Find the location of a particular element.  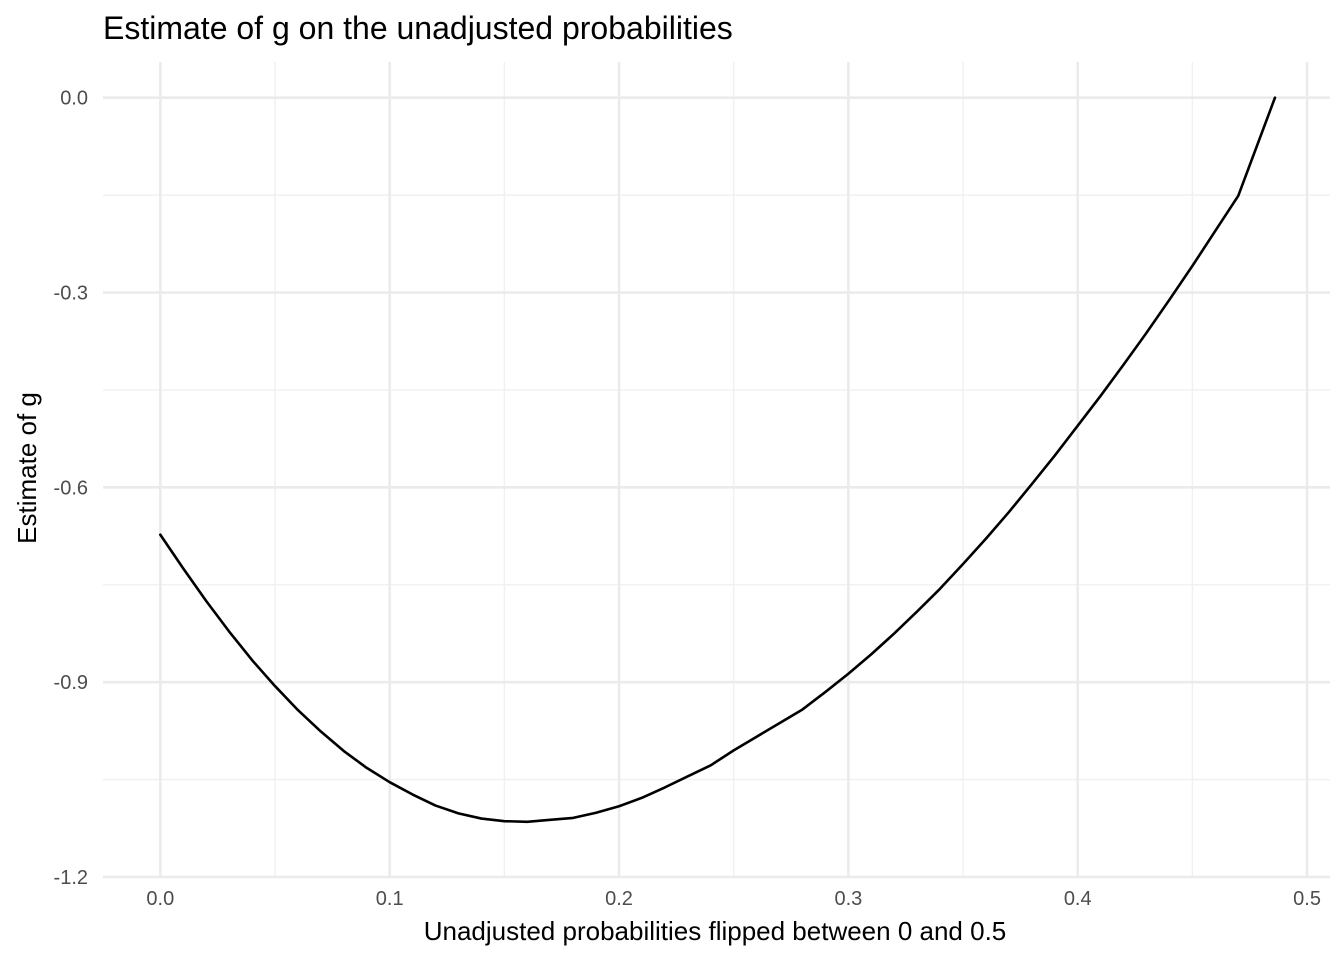

y-tick-label: -0.6 is located at coordinates (71, 488).